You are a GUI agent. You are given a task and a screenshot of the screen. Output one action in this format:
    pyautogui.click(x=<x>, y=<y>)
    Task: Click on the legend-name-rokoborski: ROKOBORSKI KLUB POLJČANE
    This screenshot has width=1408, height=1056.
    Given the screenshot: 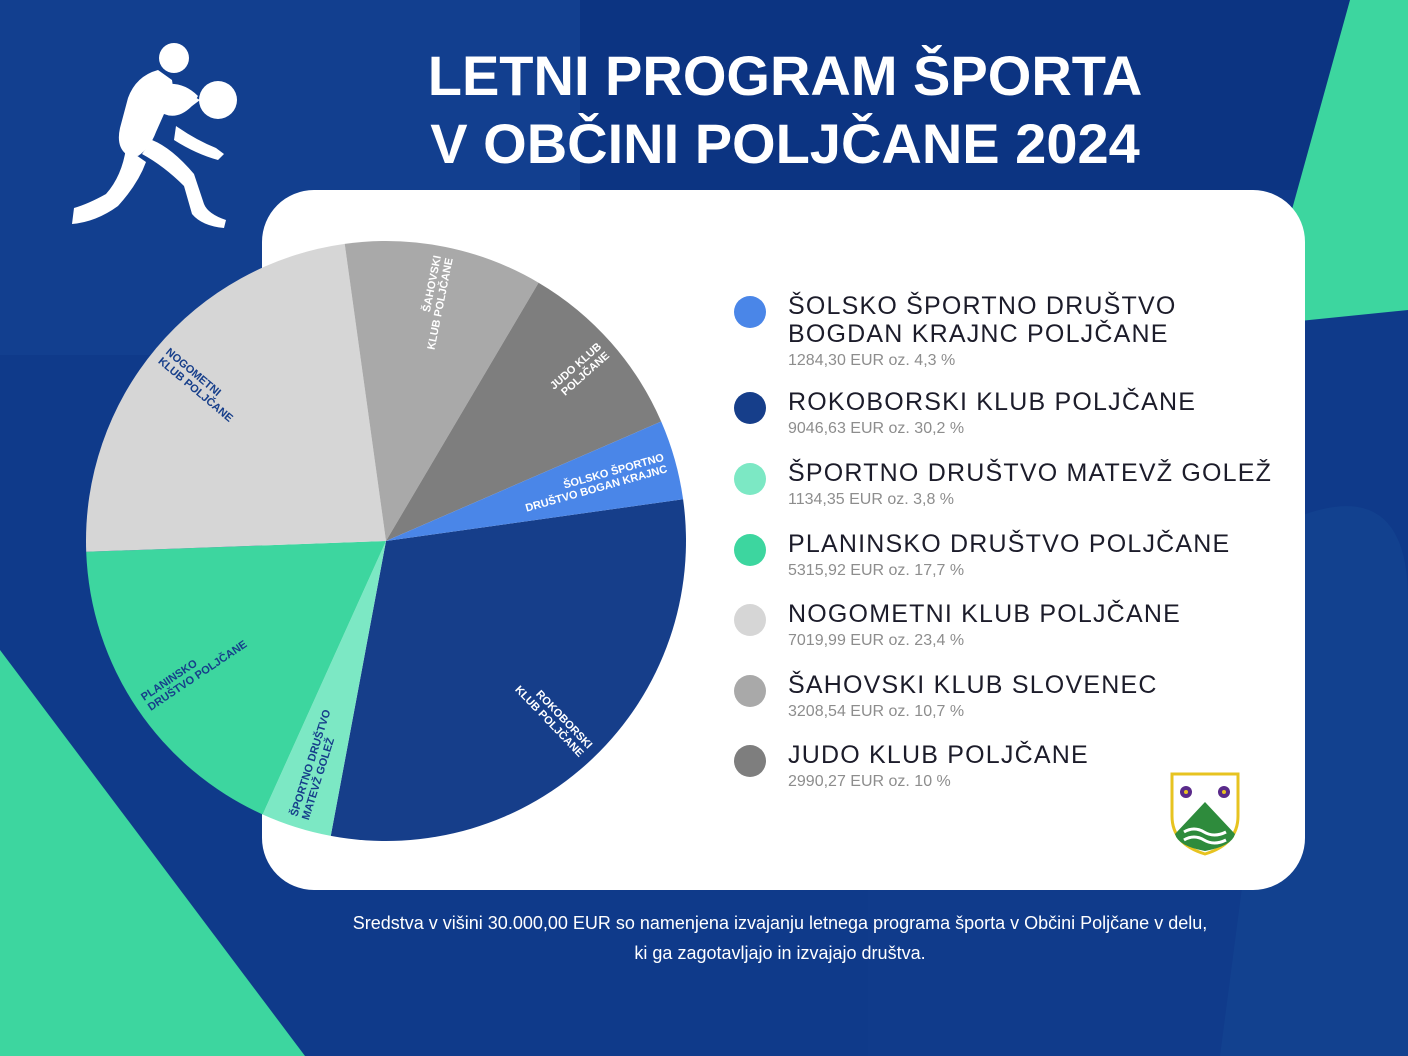 What is the action you would take?
    pyautogui.click(x=992, y=402)
    